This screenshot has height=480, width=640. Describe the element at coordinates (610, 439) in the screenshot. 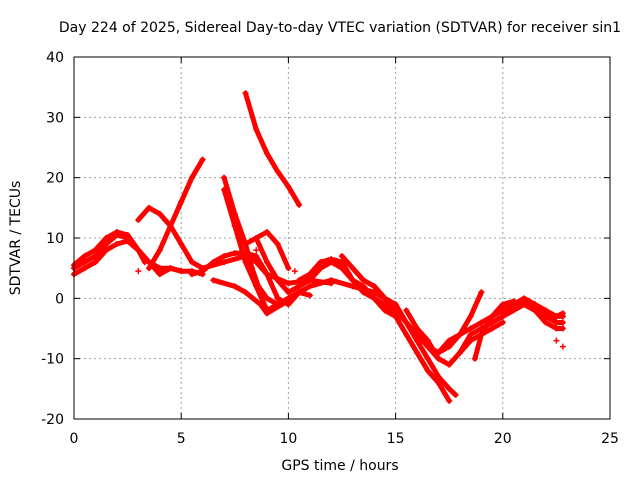

I see `x-tick-label: 25` at that location.